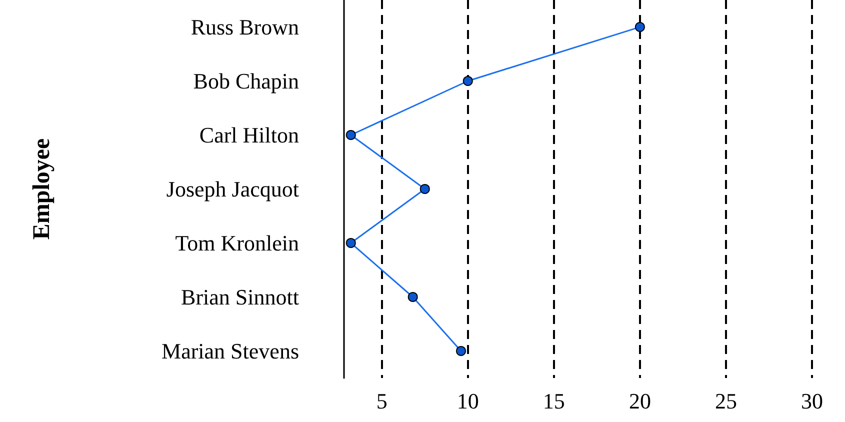 The height and width of the screenshot is (422, 845). Describe the element at coordinates (42, 189) in the screenshot. I see `y-axis-title: Employee` at that location.